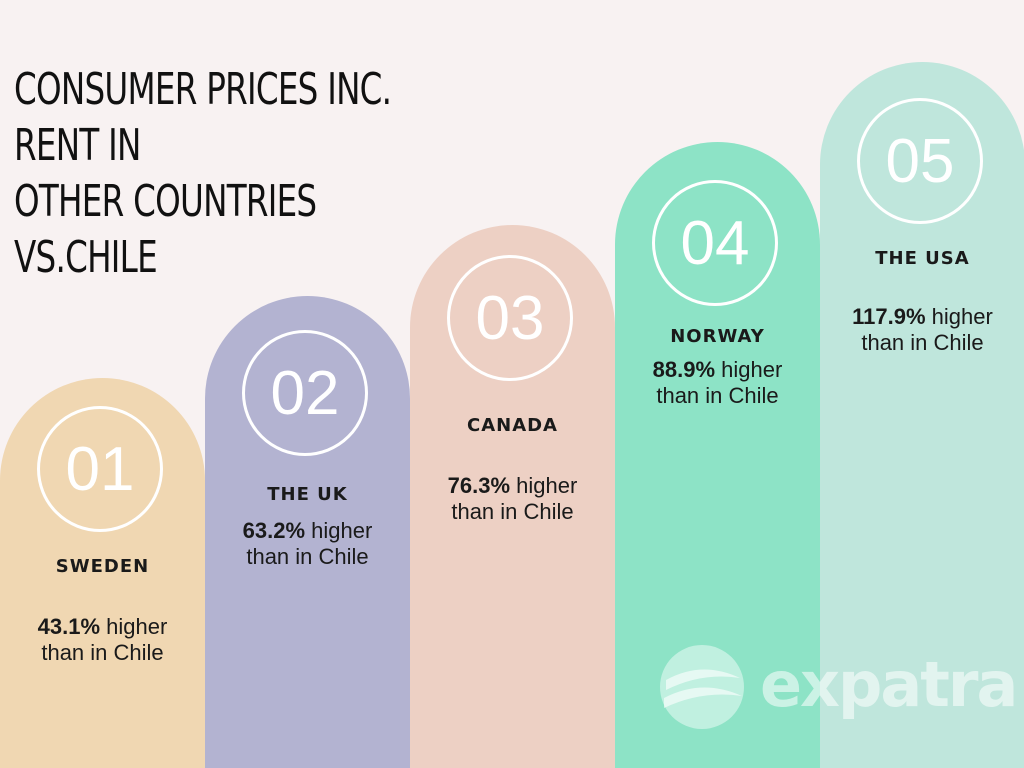  I want to click on rank-circle: 05, so click(920, 161).